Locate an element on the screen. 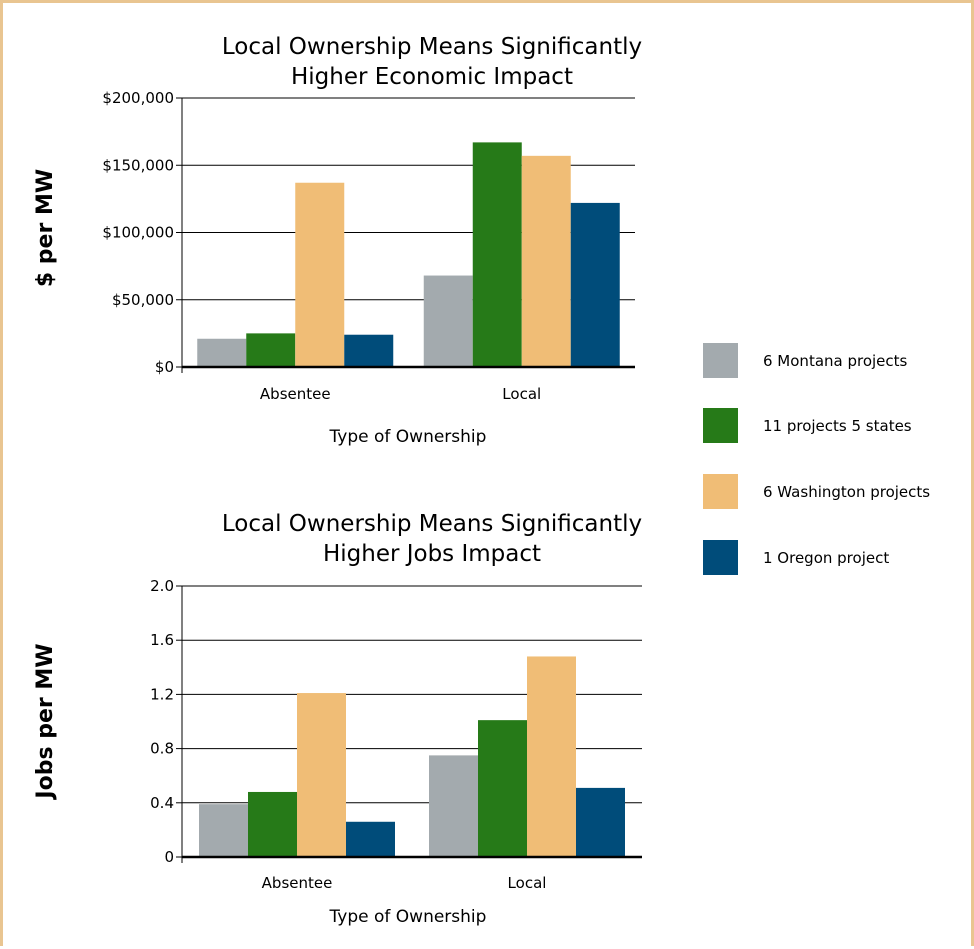 Image resolution: width=974 pixels, height=949 pixels. y-tick-label: 0 is located at coordinates (169, 857).